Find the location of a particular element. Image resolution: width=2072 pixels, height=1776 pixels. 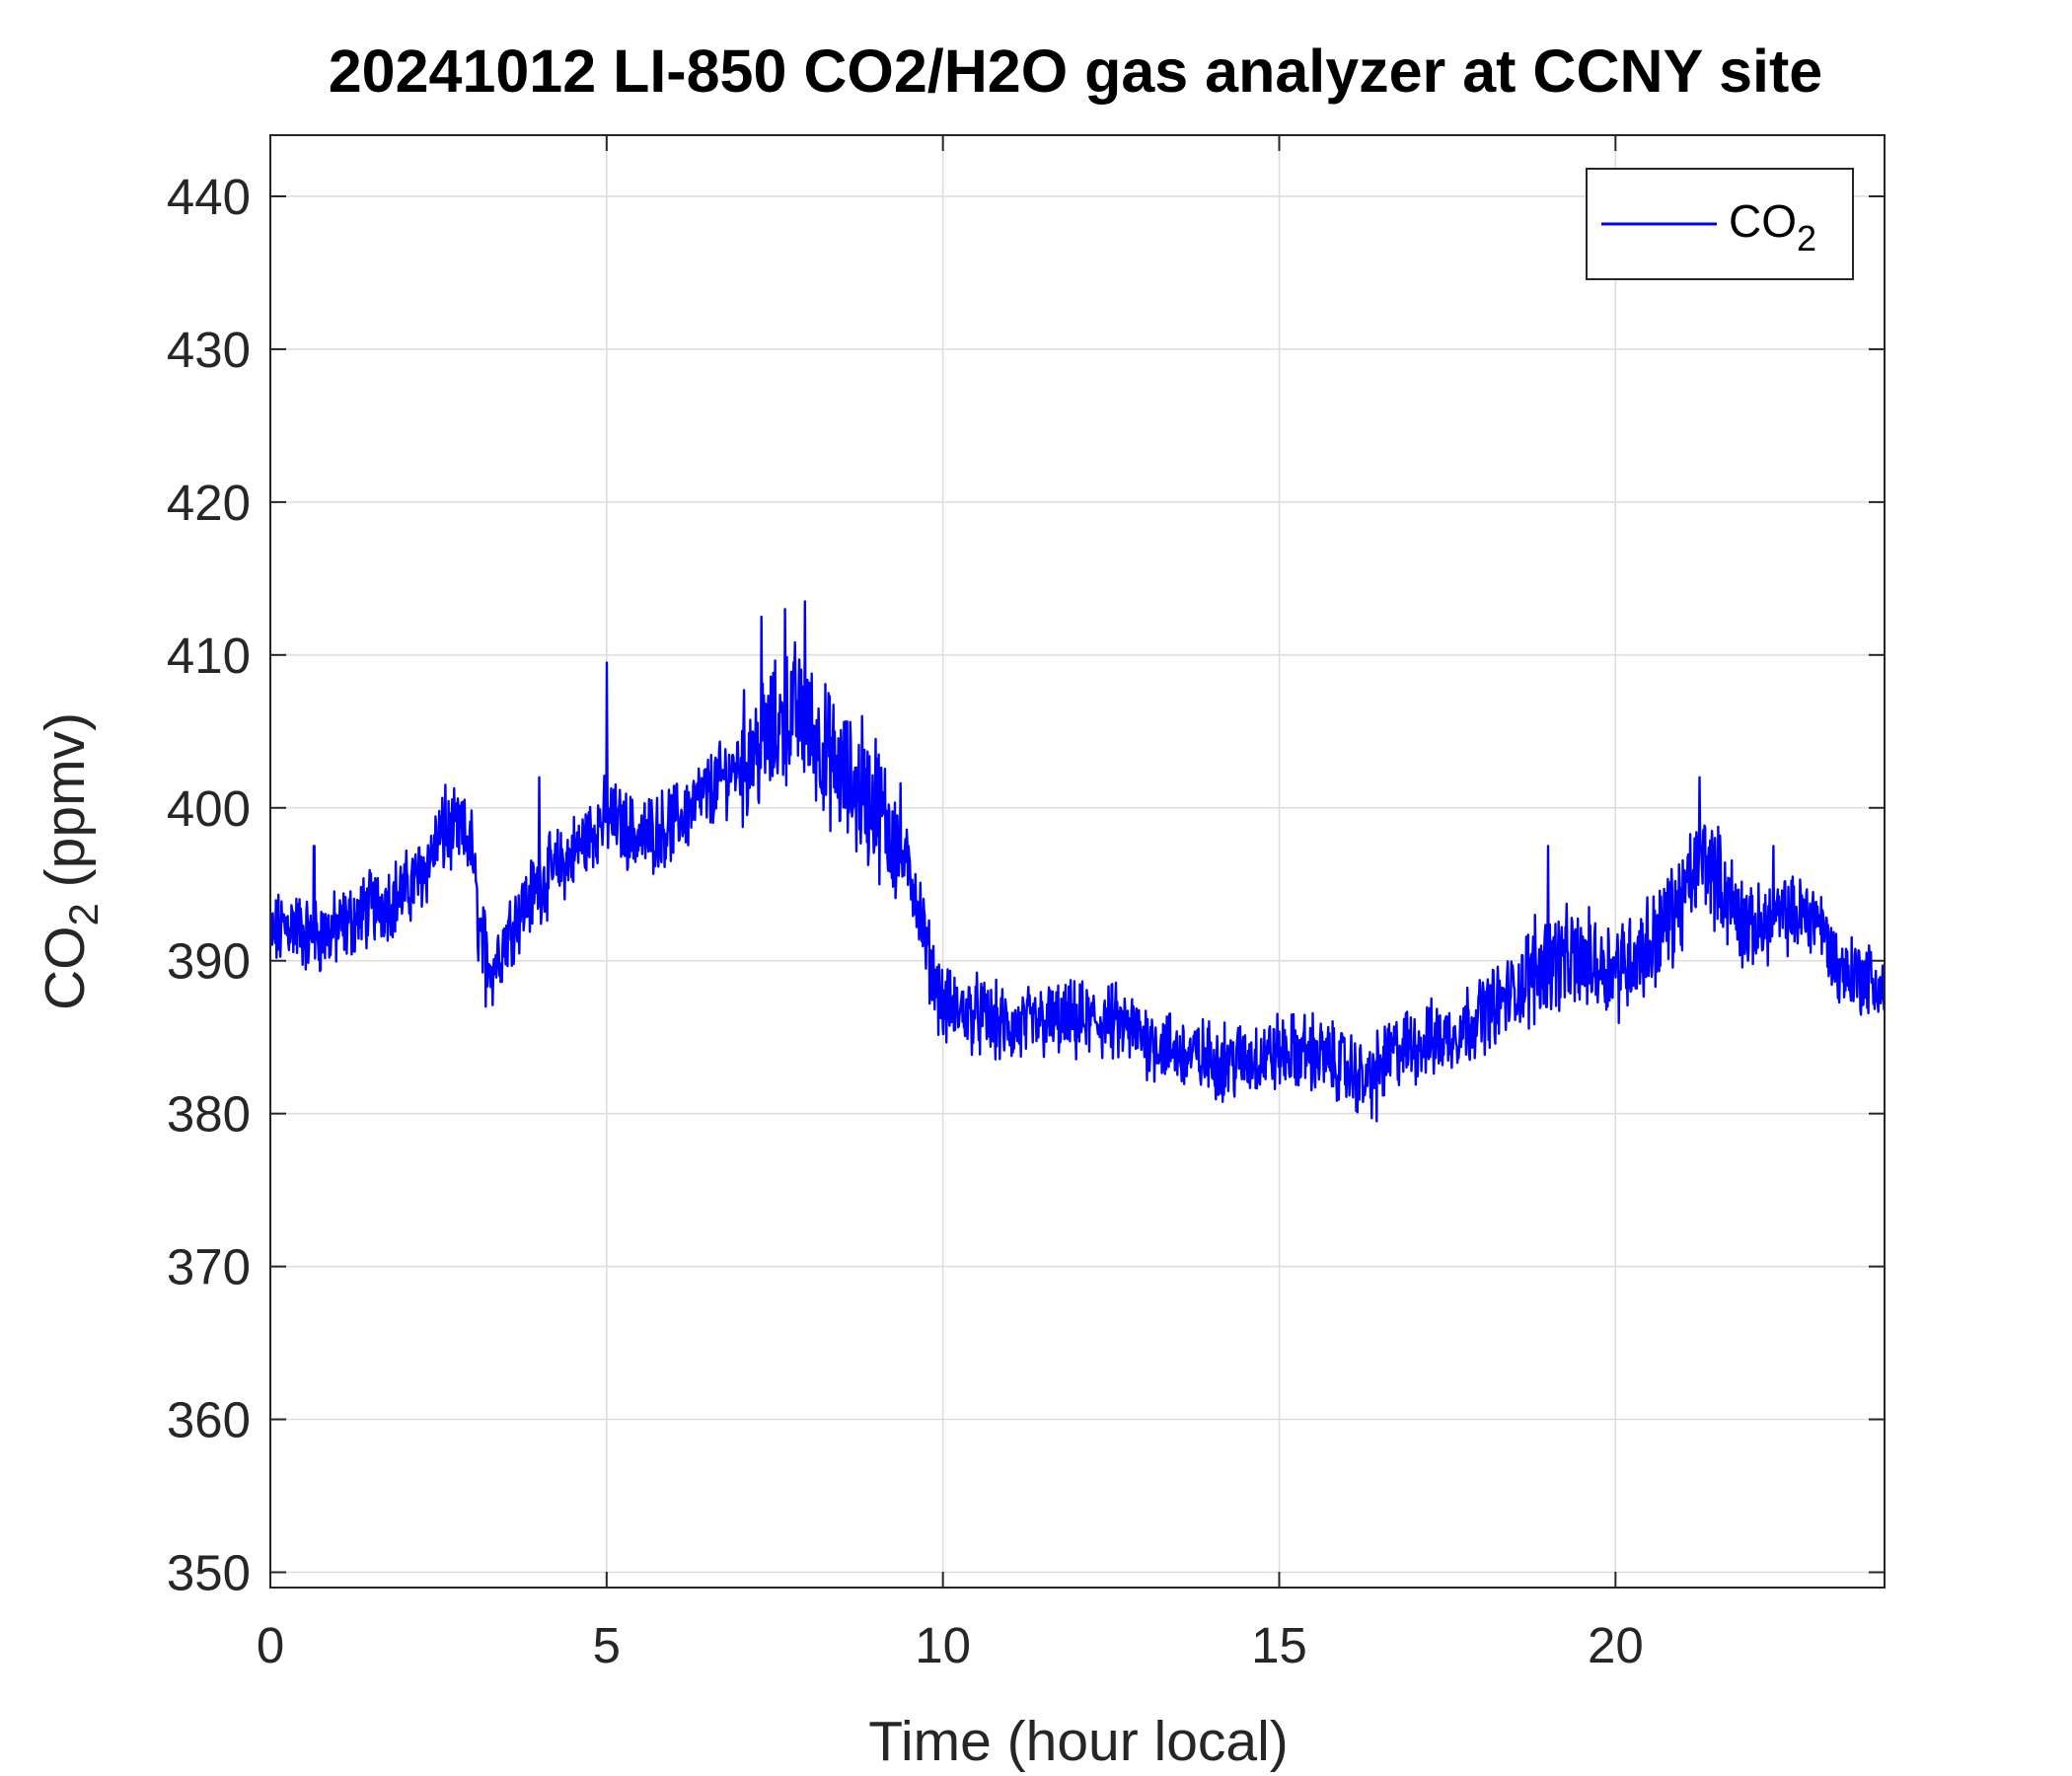

x-tick-labels: 0 5 10 15 20 is located at coordinates (951, 1645).